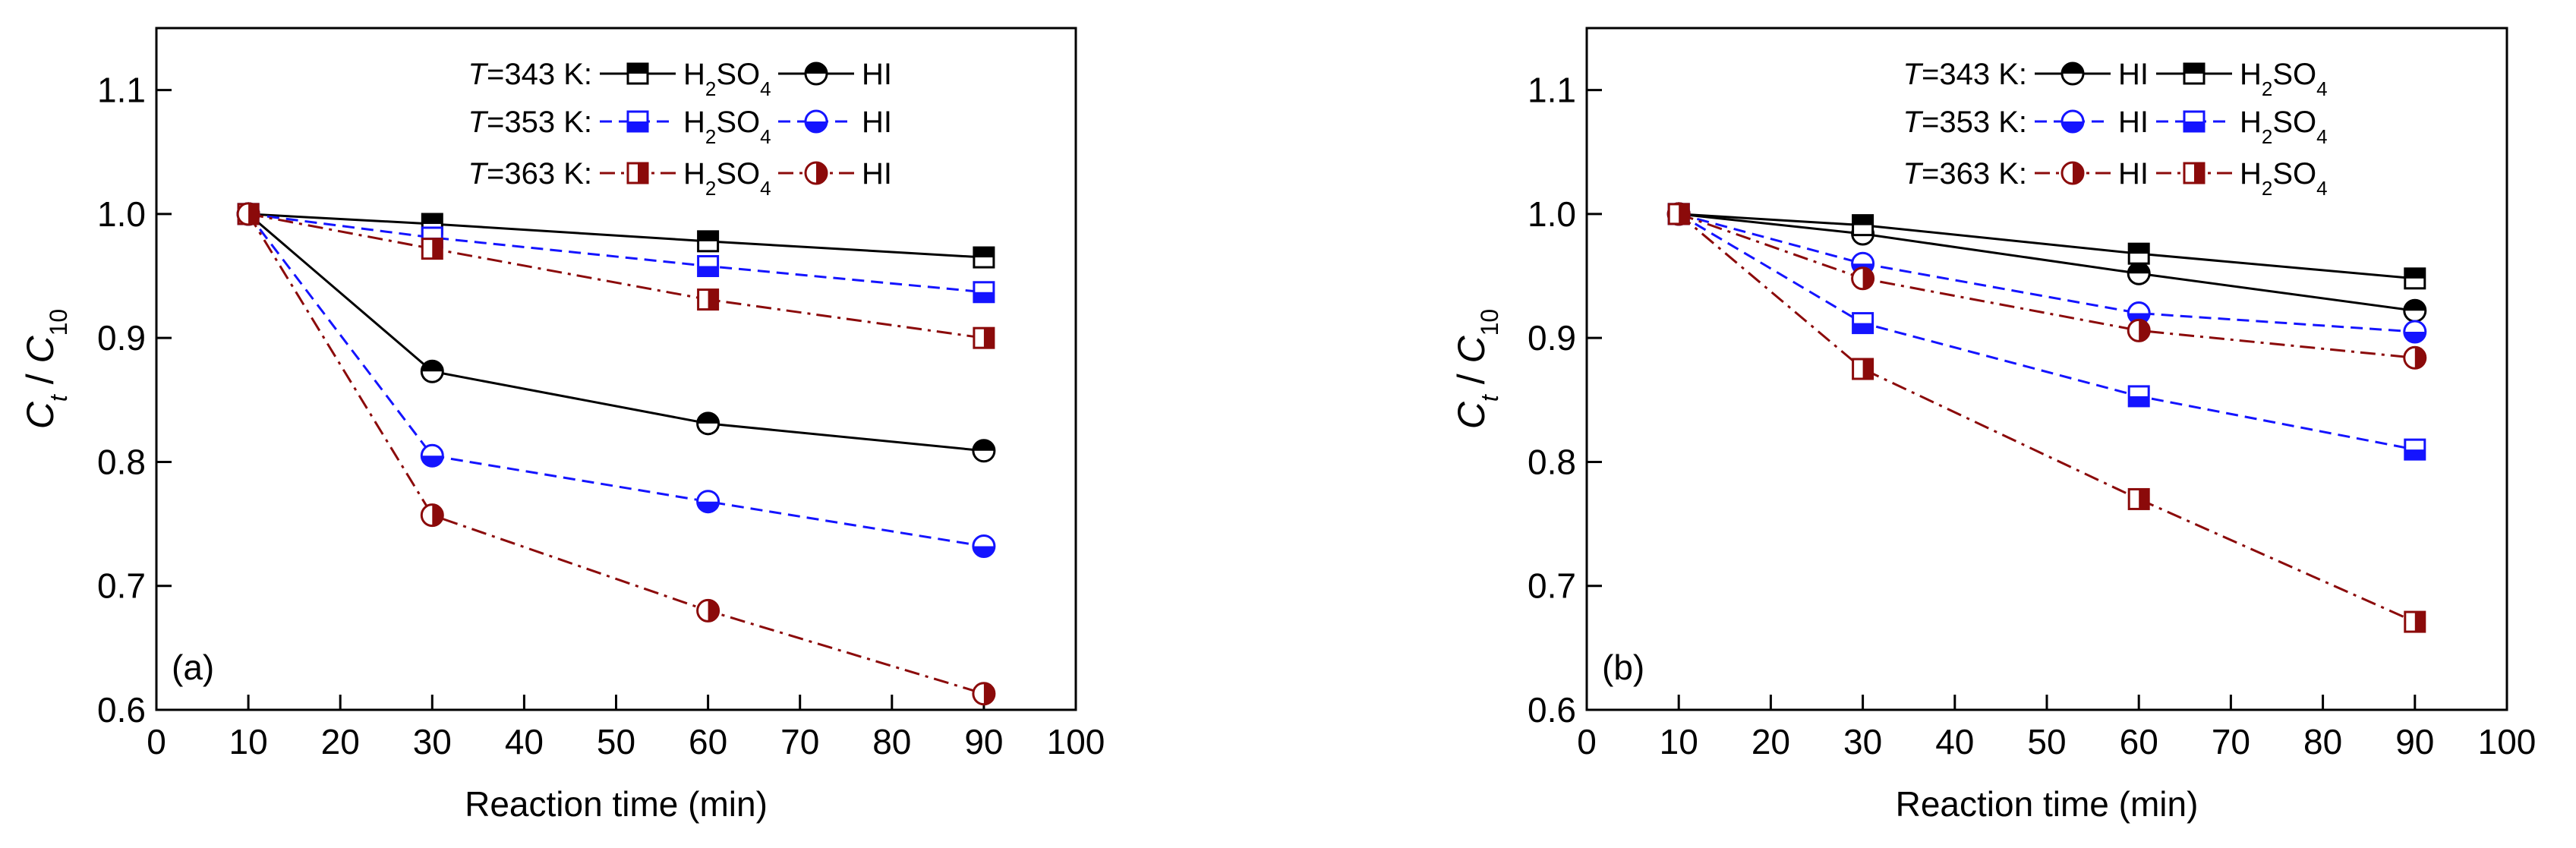 This screenshot has height=848, width=2576. What do you see at coordinates (799, 741) in the screenshot?
I see `x-tick-label: 70` at bounding box center [799, 741].